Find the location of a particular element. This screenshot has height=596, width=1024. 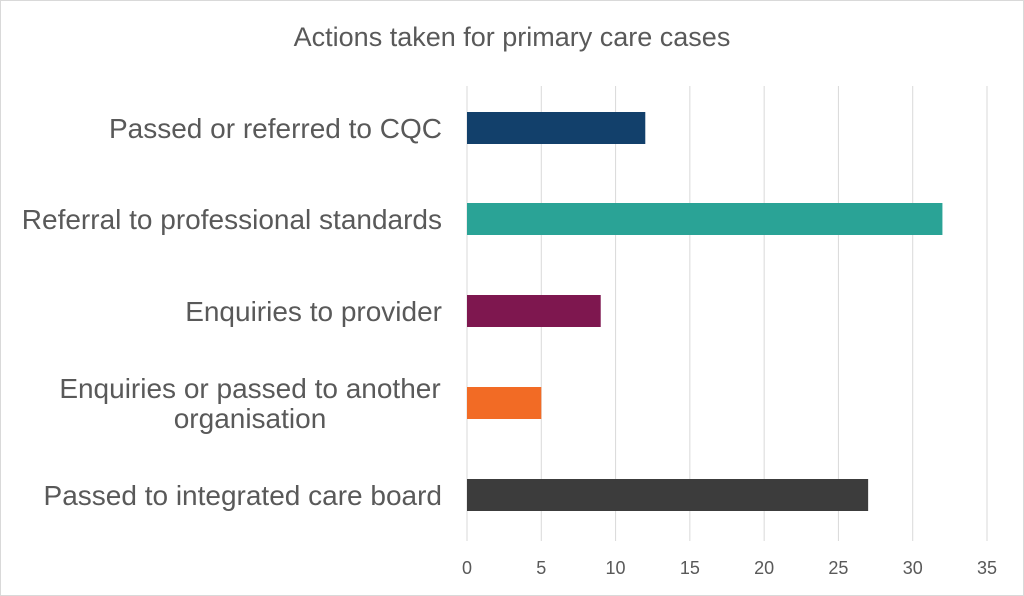

x-tick-label-0: 0 is located at coordinates (467, 568).